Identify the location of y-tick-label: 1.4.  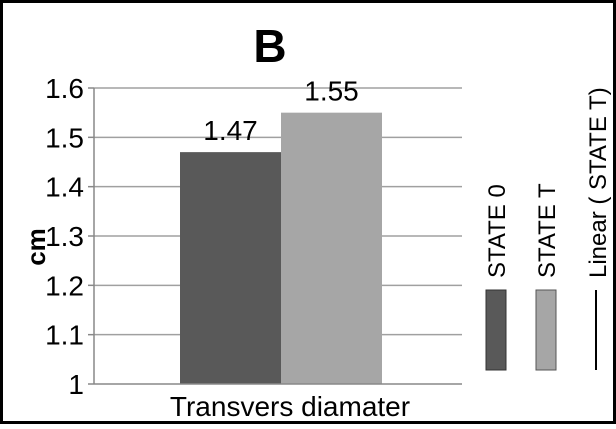
(64, 187).